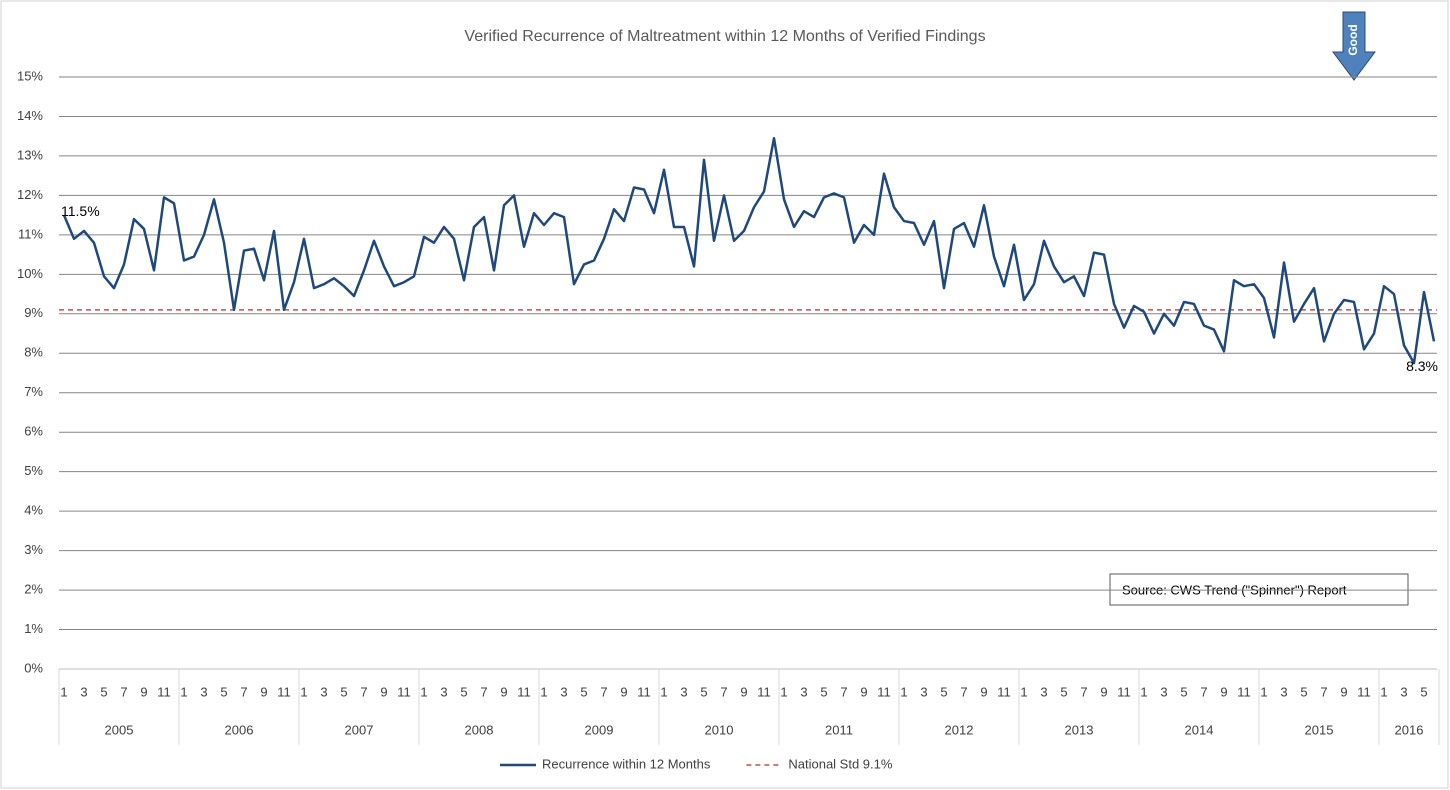  Describe the element at coordinates (359, 729) in the screenshot. I see `year-label: 2007` at that location.